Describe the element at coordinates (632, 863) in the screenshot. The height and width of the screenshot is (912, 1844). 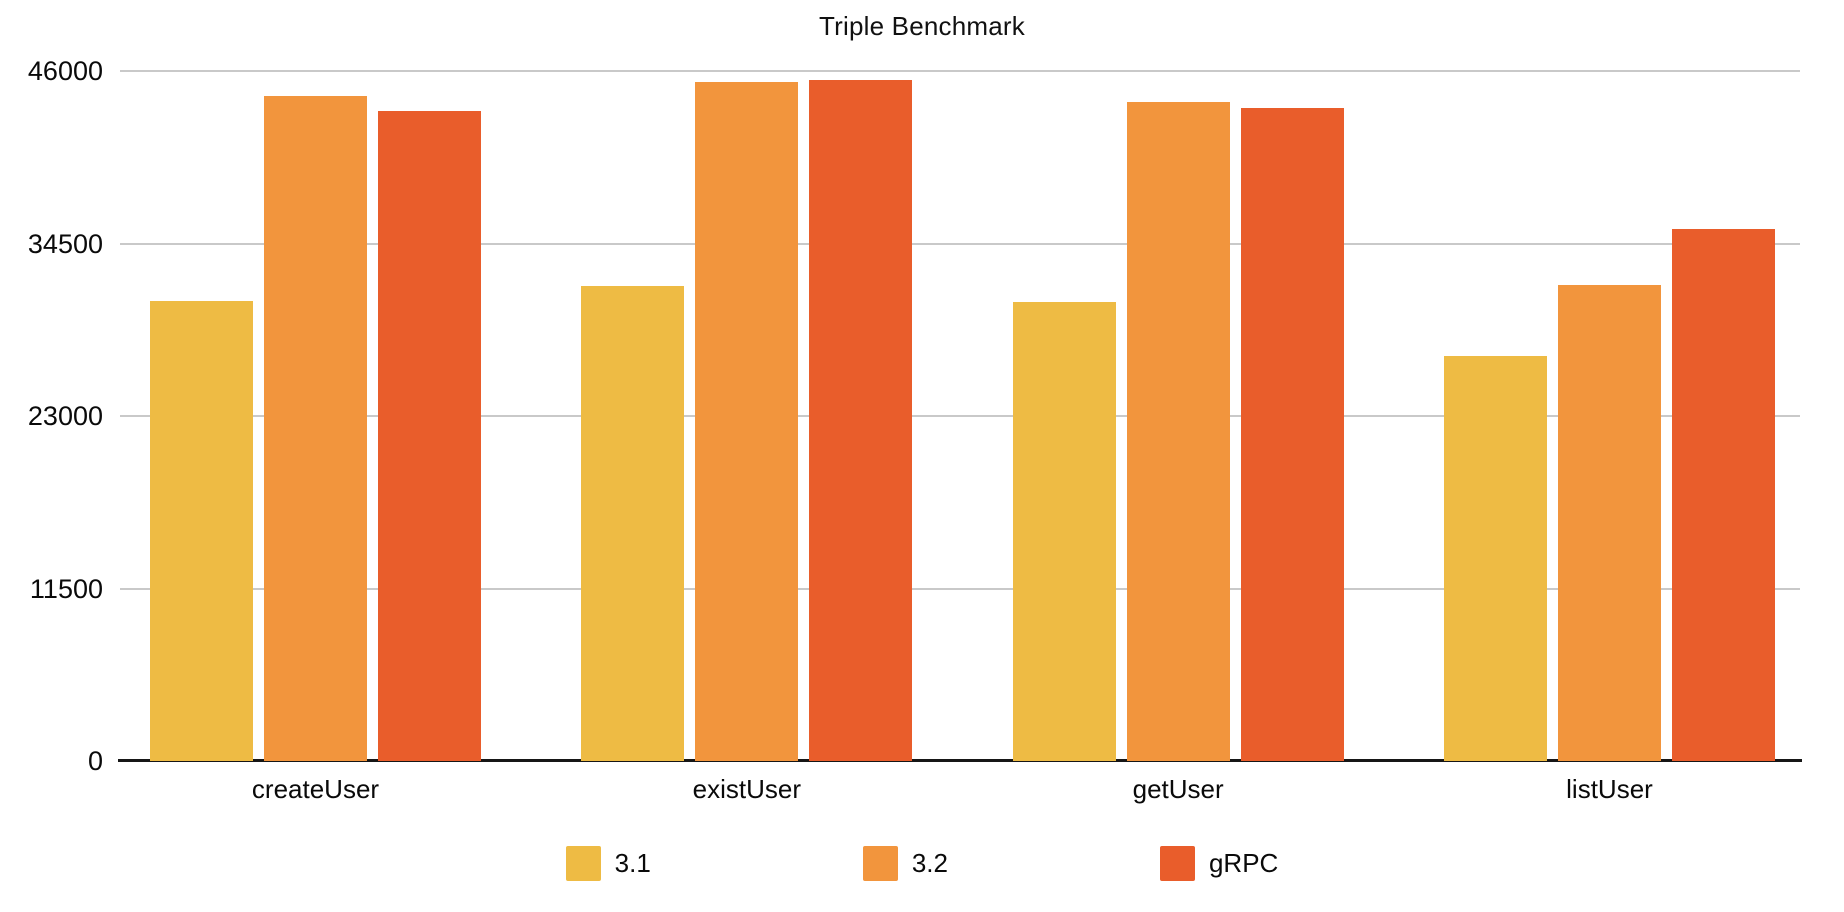
I see `legend-label-3-1: 3.1` at that location.